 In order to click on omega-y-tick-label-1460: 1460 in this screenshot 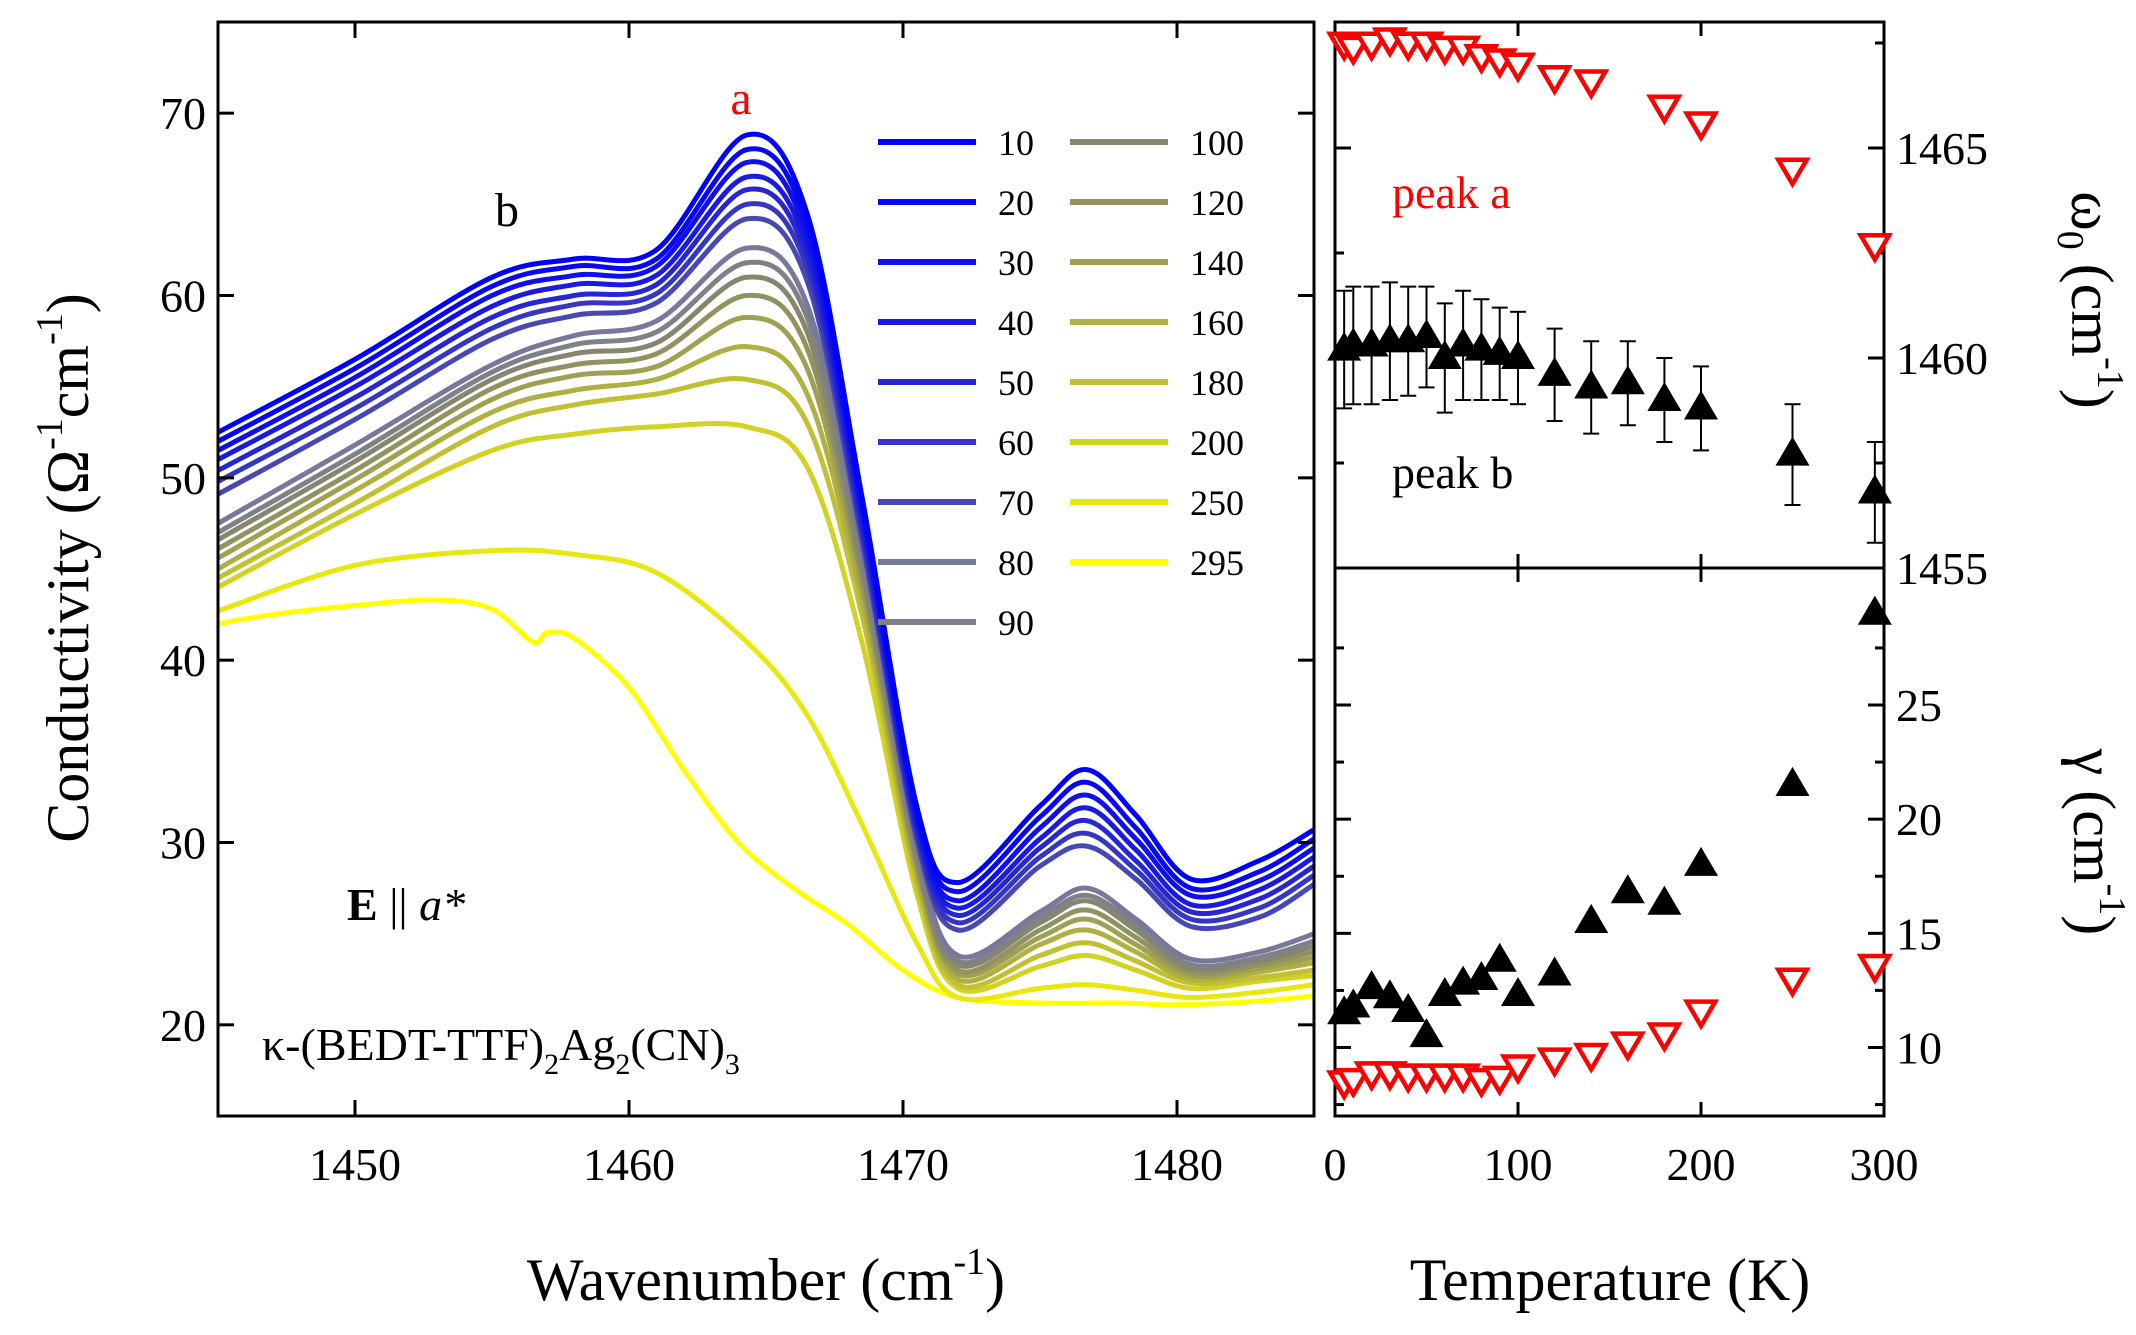, I will do `click(1942, 358)`.